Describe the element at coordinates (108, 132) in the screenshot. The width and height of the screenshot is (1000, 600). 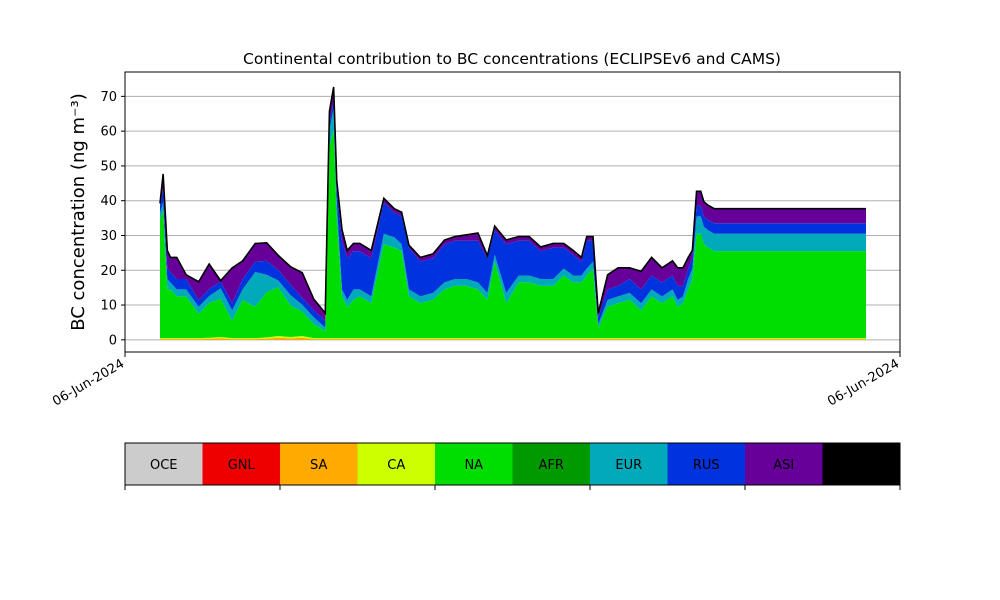
I see `y-tick-label: 60` at that location.